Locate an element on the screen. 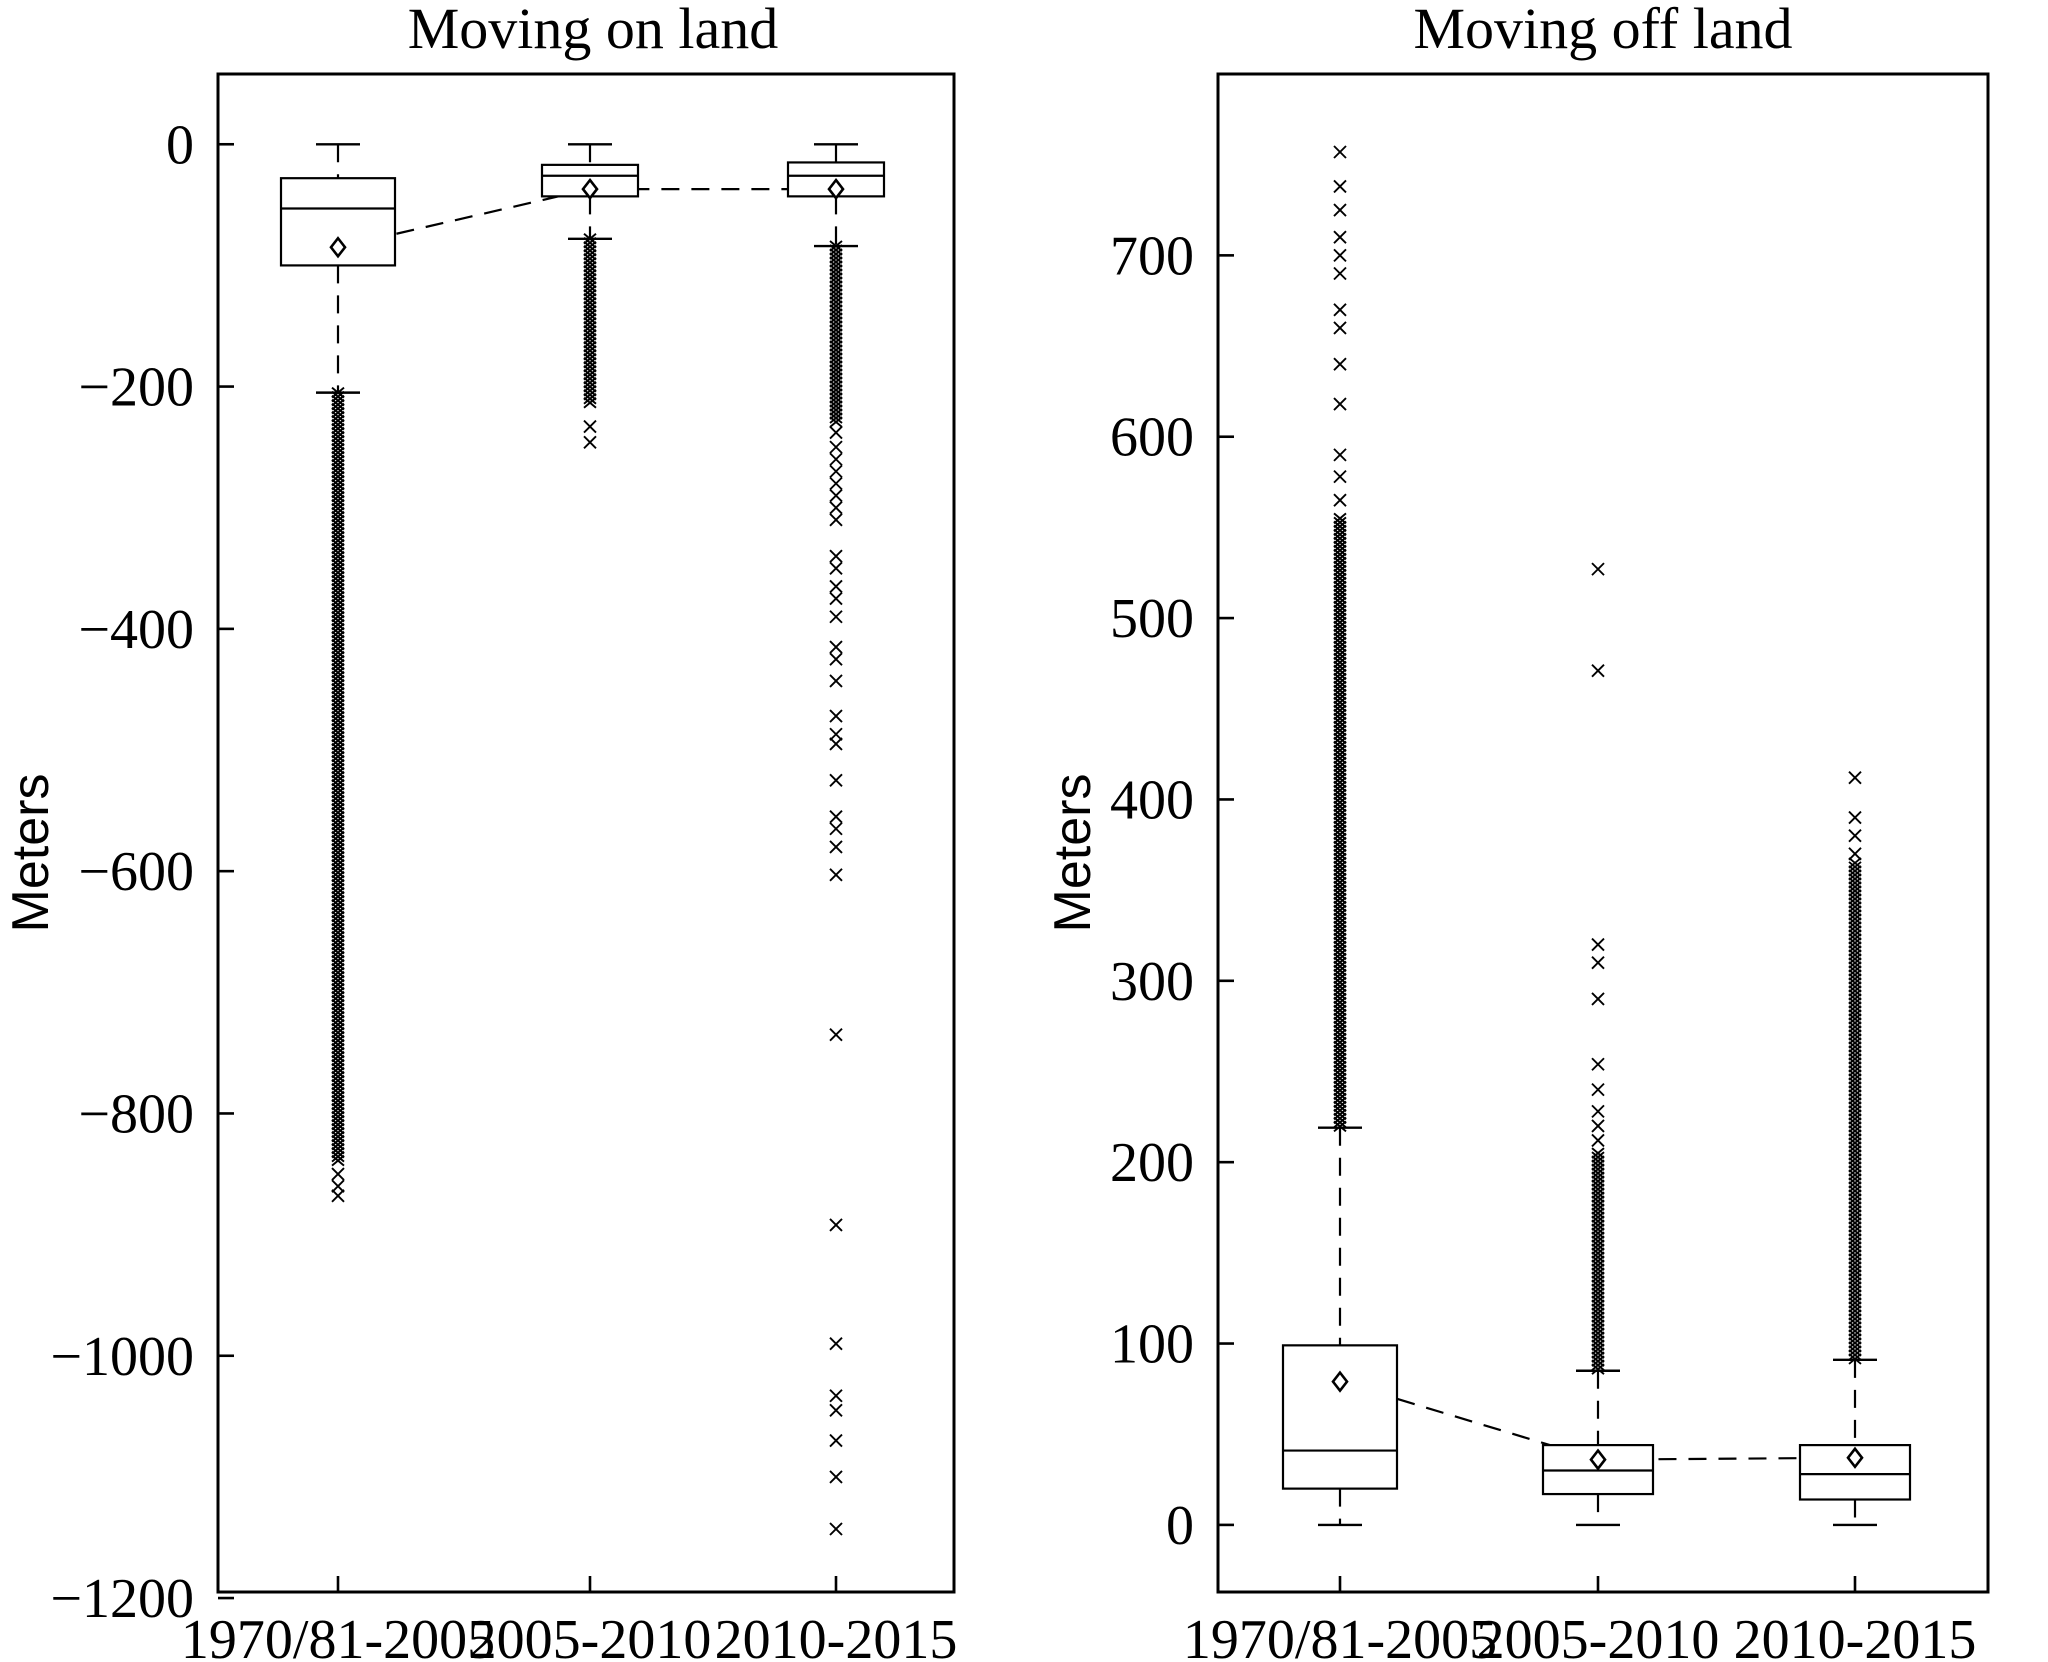 This screenshot has height=1662, width=2048. y-tick-label: 100 is located at coordinates (1152, 1345).